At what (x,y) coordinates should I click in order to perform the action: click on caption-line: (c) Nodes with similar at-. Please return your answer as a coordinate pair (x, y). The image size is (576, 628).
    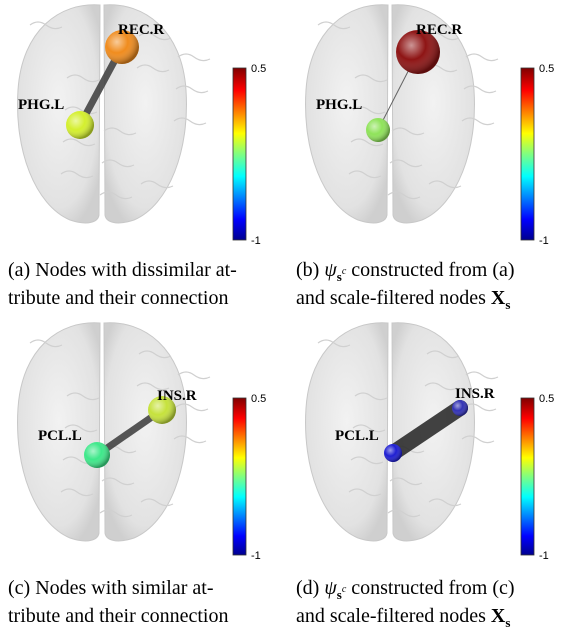
    Looking at the image, I should click on (111, 588).